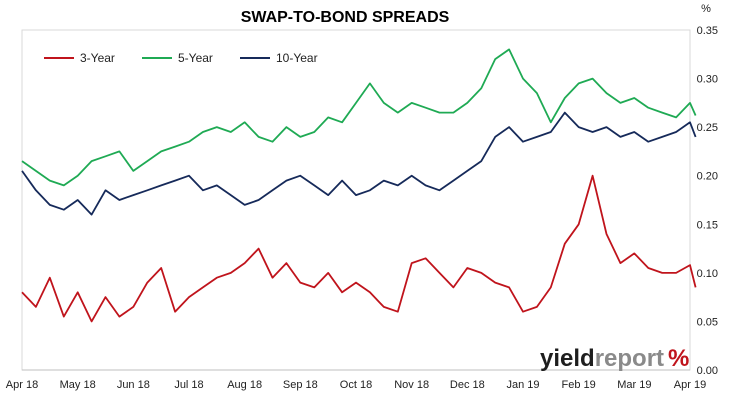 The height and width of the screenshot is (400, 732). What do you see at coordinates (678, 358) in the screenshot?
I see `logo-percent-symbol: %` at bounding box center [678, 358].